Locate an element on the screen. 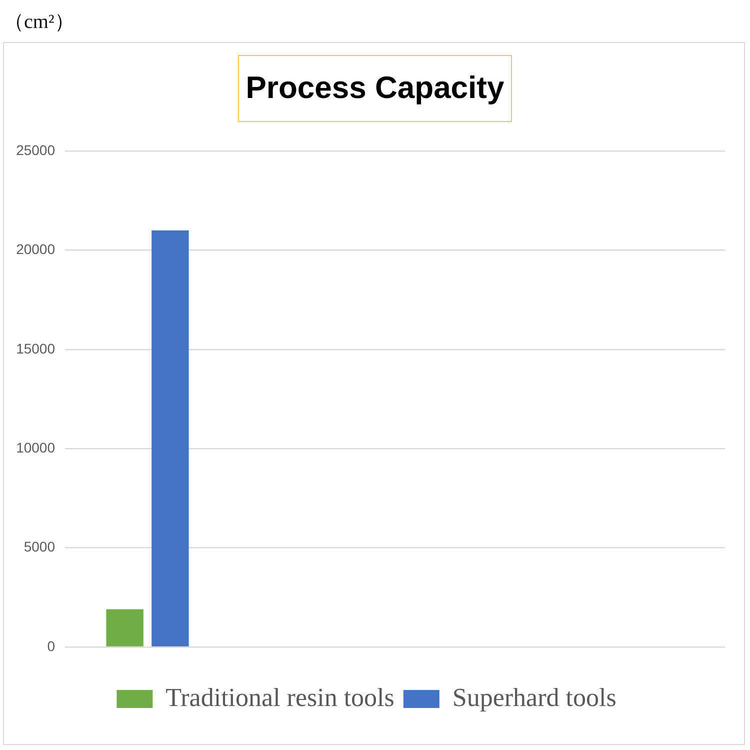 The width and height of the screenshot is (750, 750). y-tick-label: 10000 is located at coordinates (36, 447).